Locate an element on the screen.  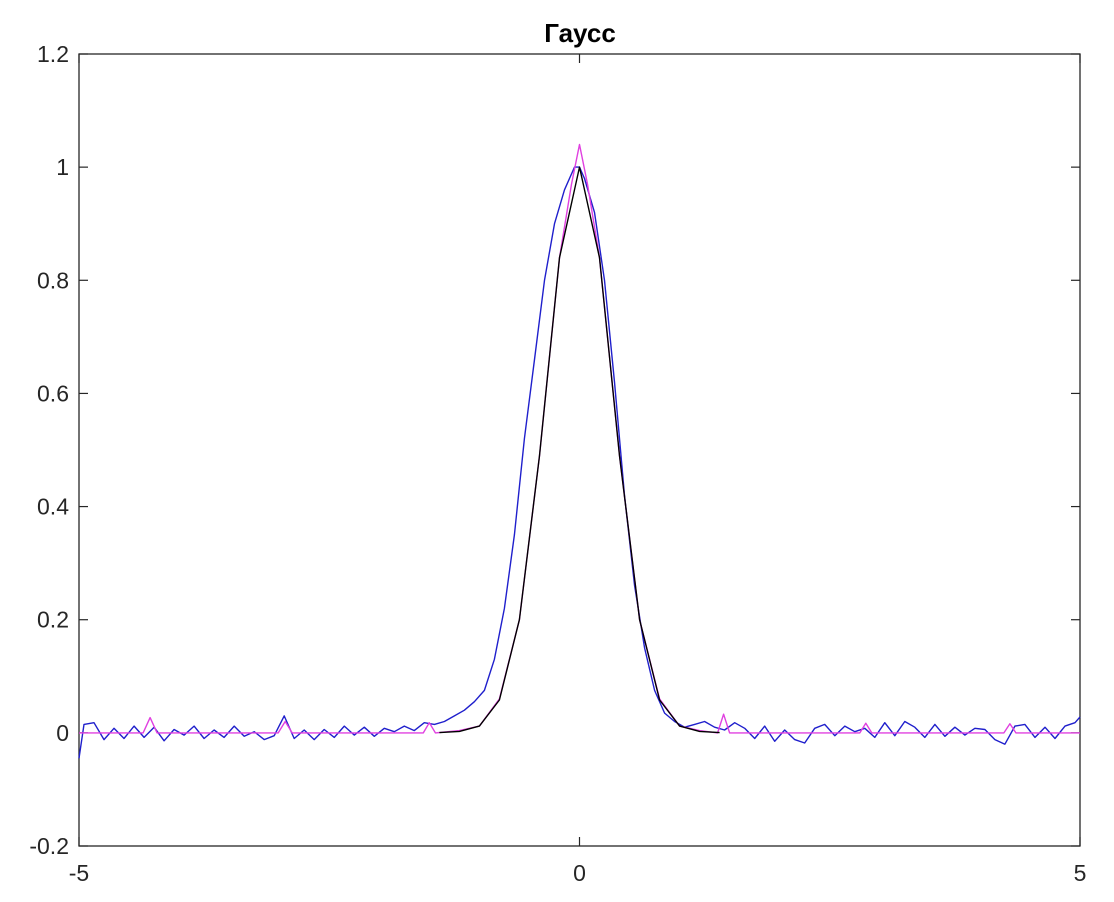
chart-title: Гаусс is located at coordinates (580, 33).